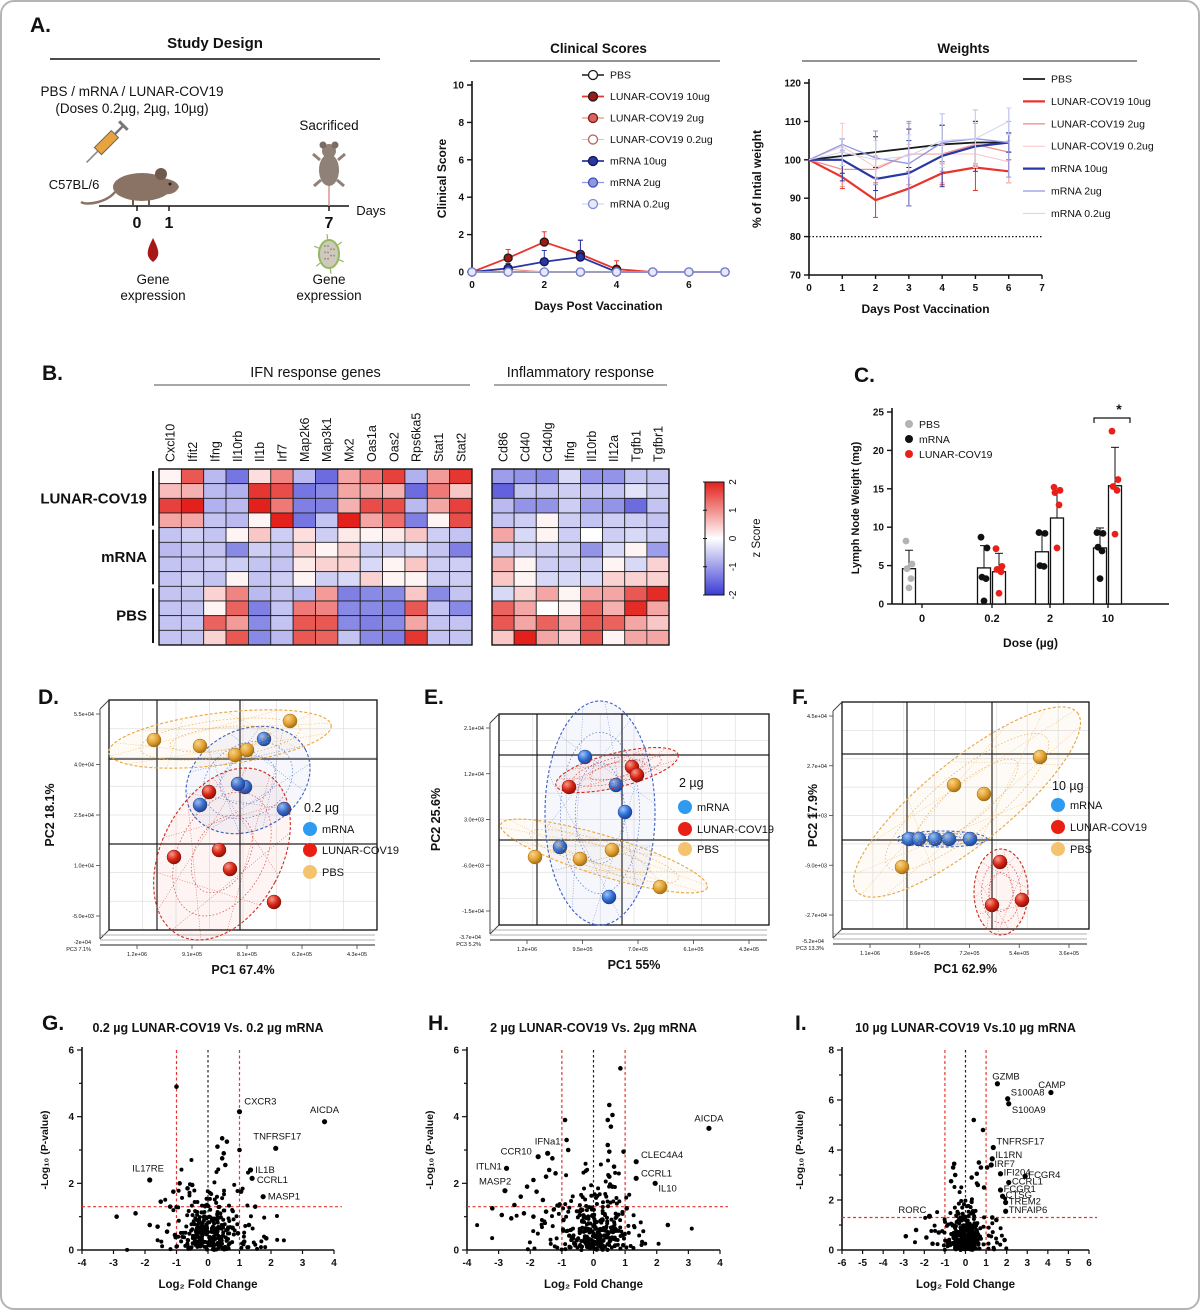 The height and width of the screenshot is (1310, 1200). I want to click on svg-text: PBS / mRNA / LUNAR-COV19, so click(131, 91).